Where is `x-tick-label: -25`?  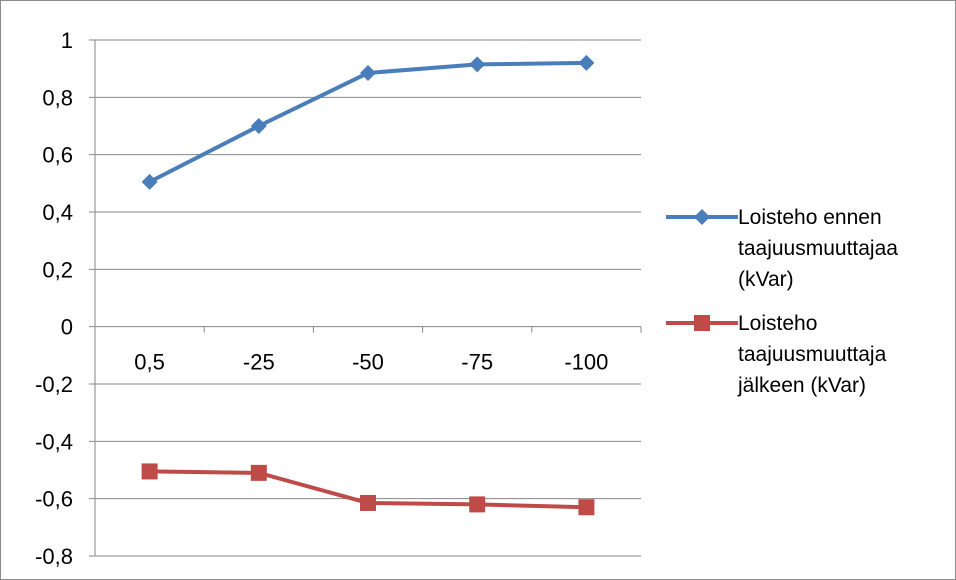 x-tick-label: -25 is located at coordinates (259, 362).